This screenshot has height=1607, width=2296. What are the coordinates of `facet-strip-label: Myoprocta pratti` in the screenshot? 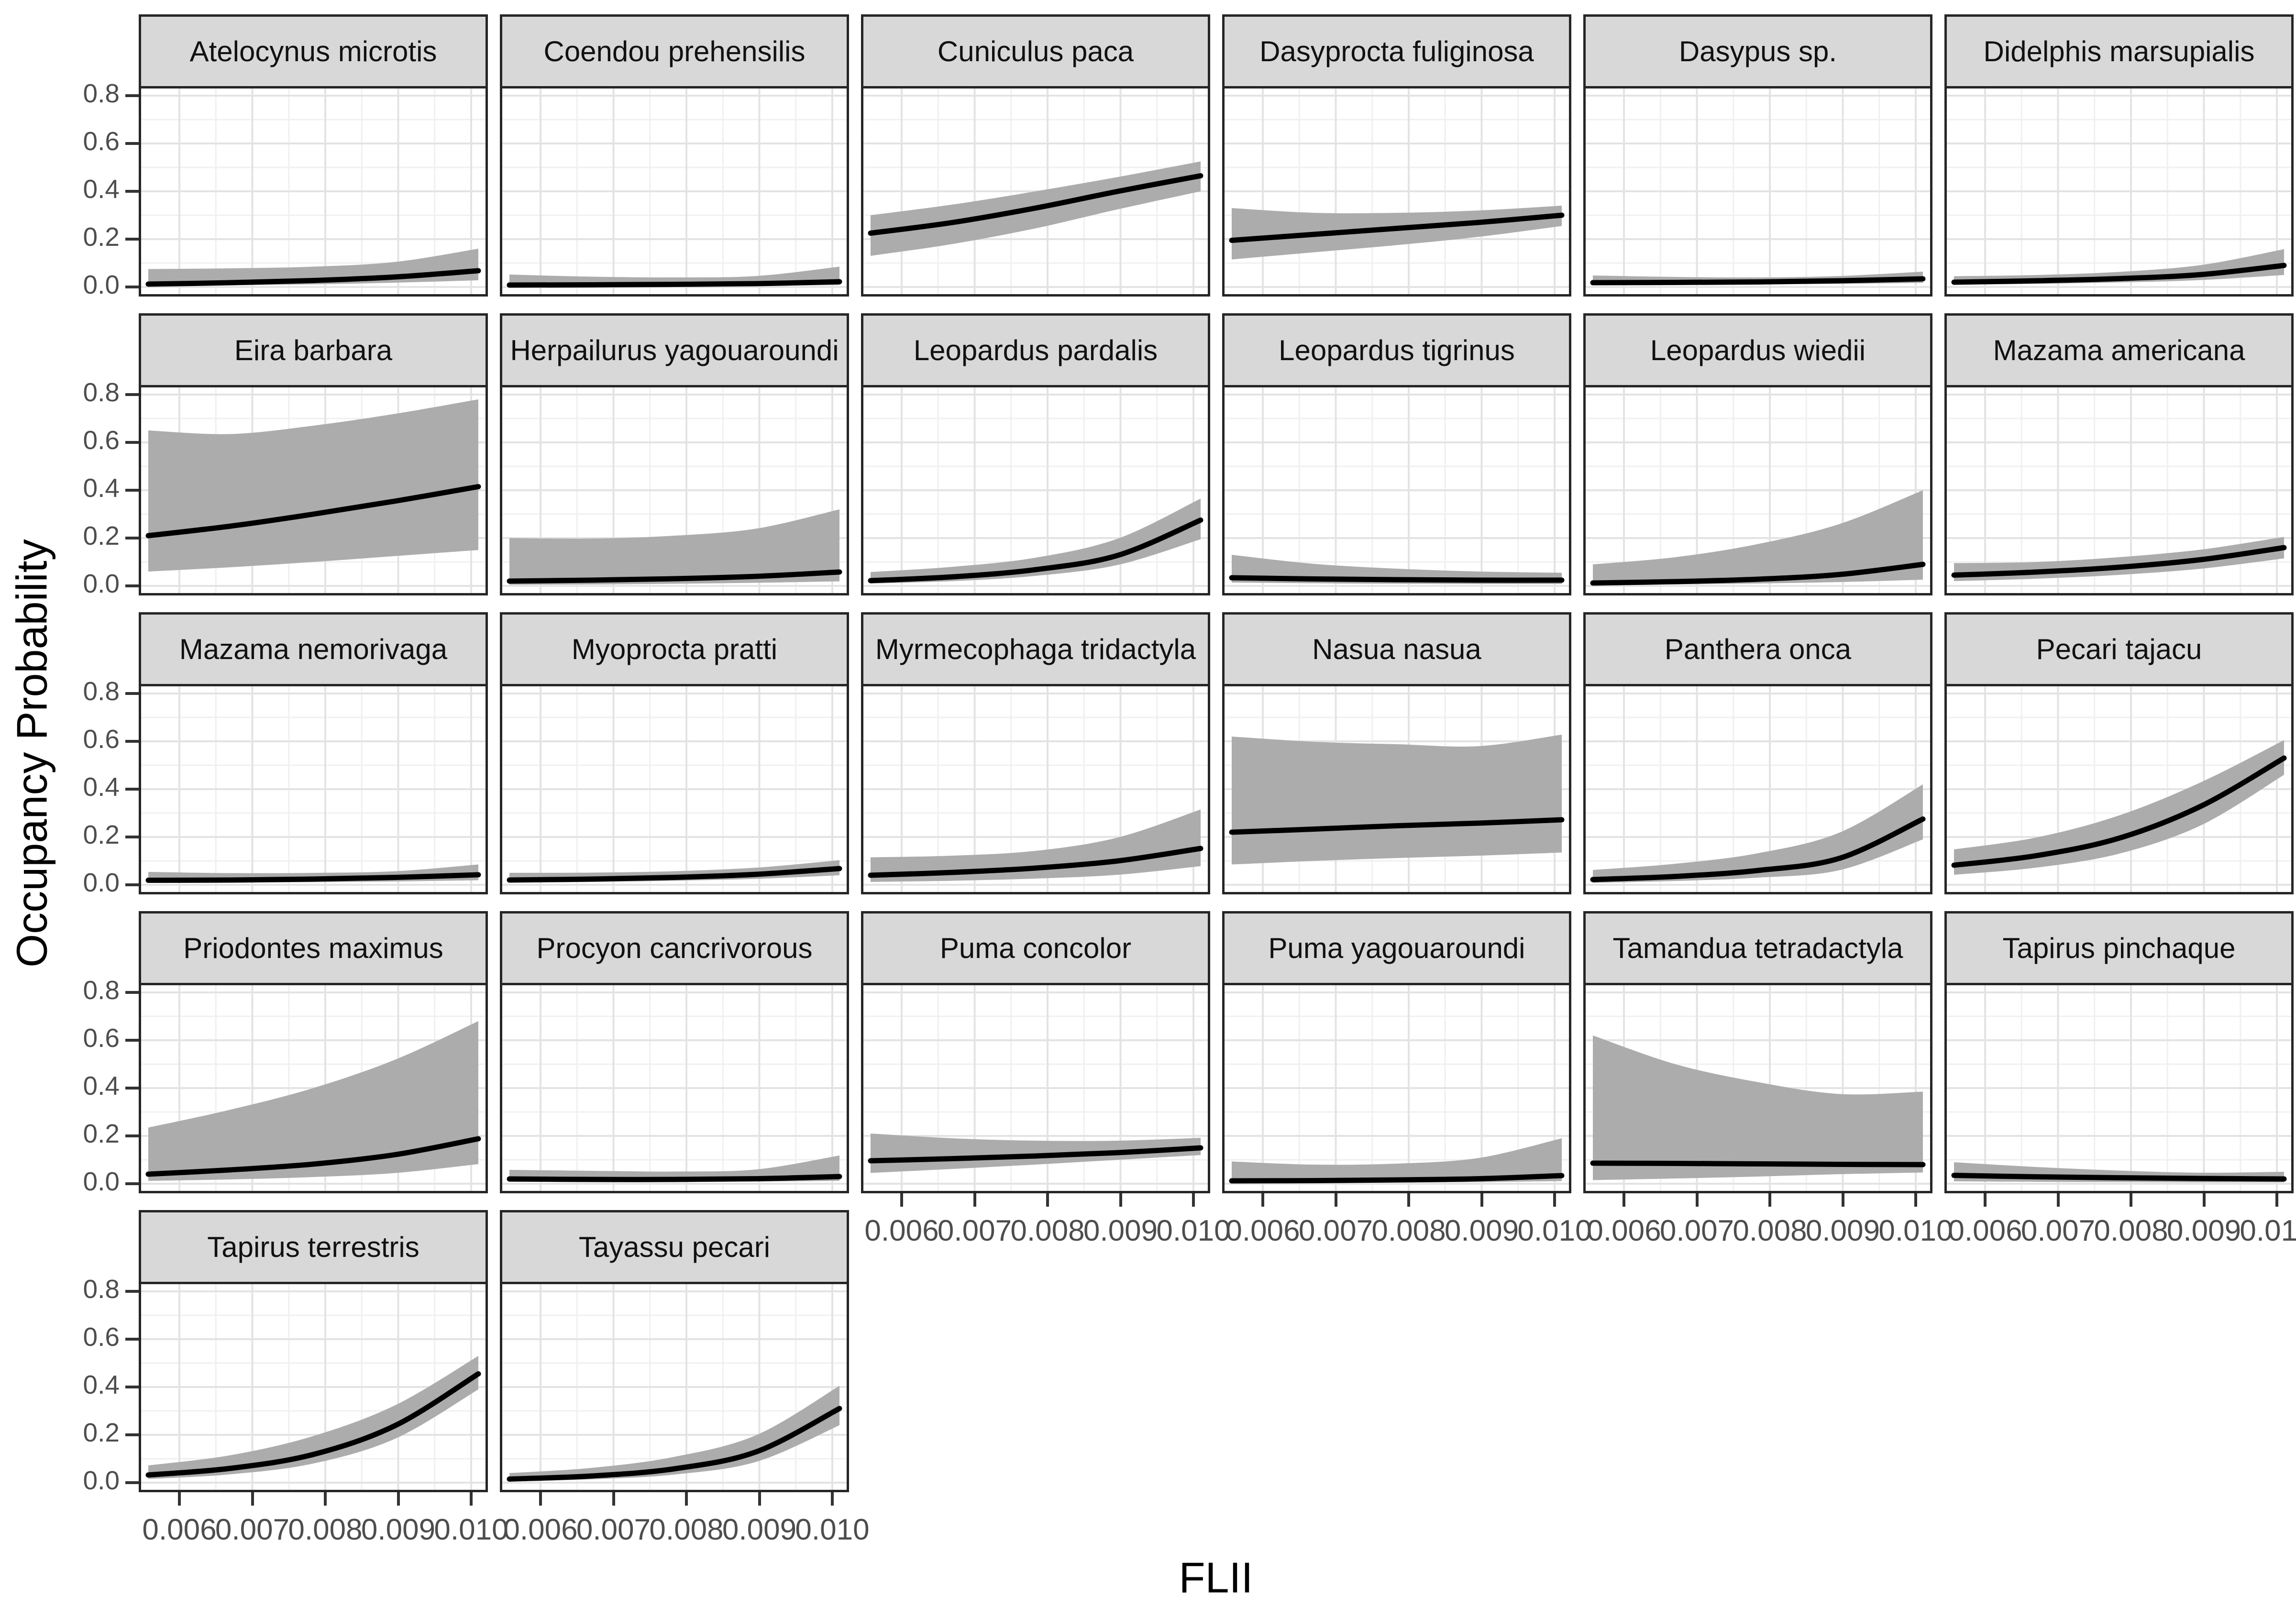 It's located at (675, 649).